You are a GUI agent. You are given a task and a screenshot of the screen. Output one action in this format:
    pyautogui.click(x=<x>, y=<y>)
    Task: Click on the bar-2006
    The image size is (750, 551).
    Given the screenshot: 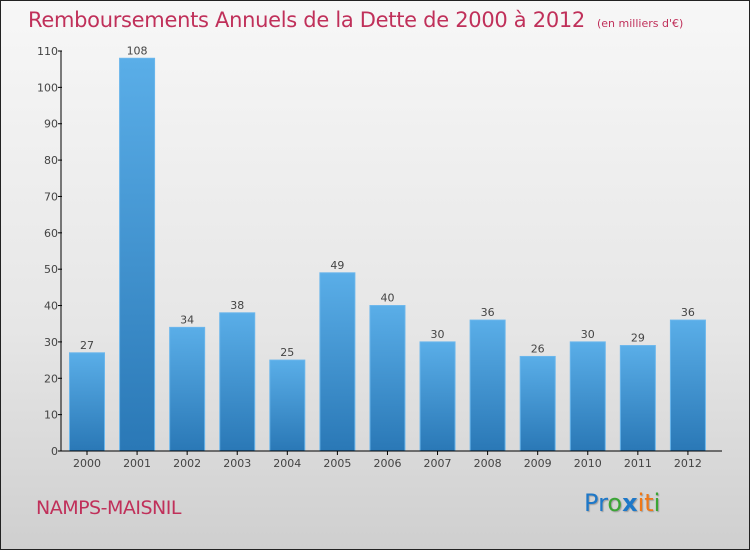 What is the action you would take?
    pyautogui.click(x=387, y=378)
    